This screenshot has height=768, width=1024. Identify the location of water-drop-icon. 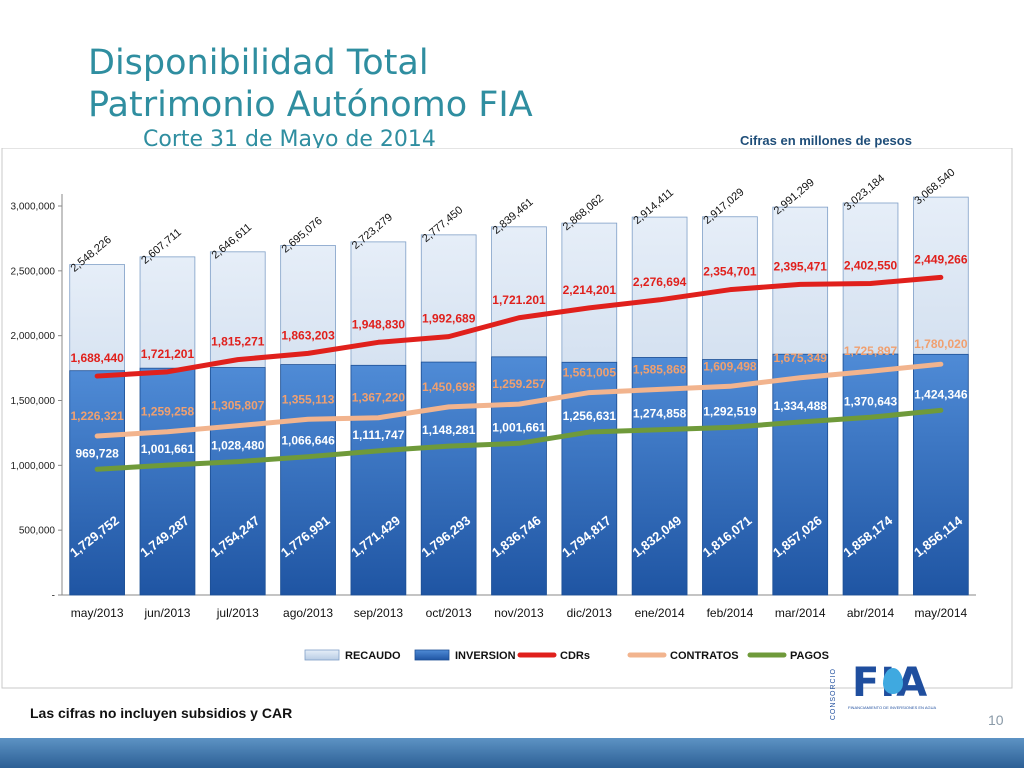
(893, 681).